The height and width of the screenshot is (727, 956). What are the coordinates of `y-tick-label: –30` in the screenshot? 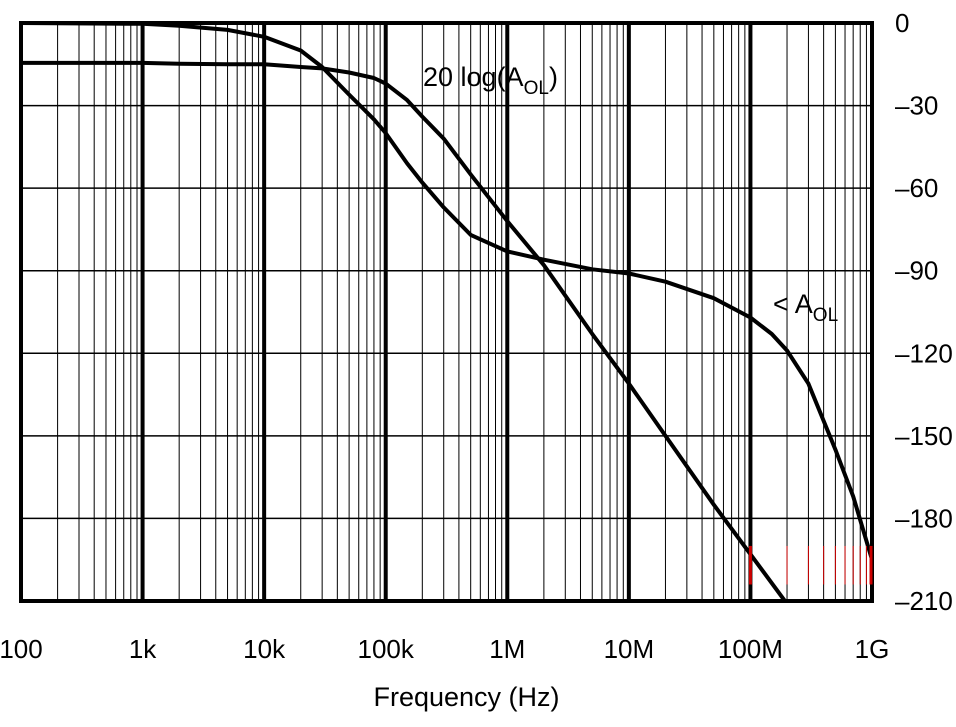 It's located at (916, 106).